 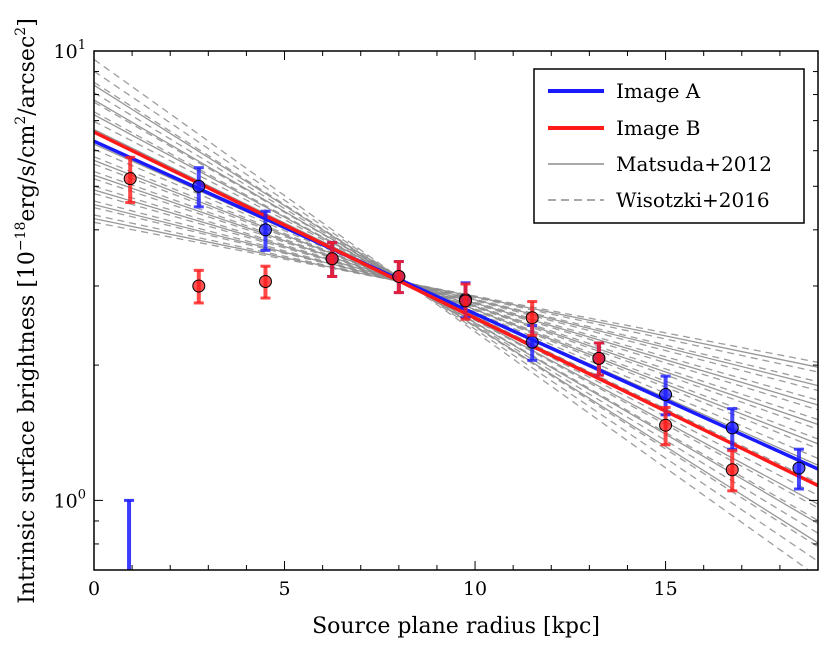 I want to click on y-tick-label-1: 10¹, so click(x=70, y=50).